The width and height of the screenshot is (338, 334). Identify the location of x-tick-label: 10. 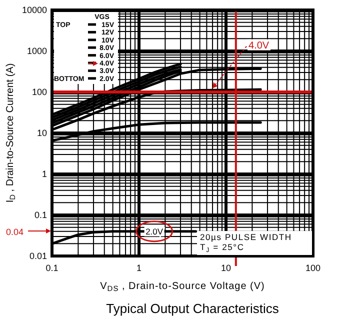
(226, 268).